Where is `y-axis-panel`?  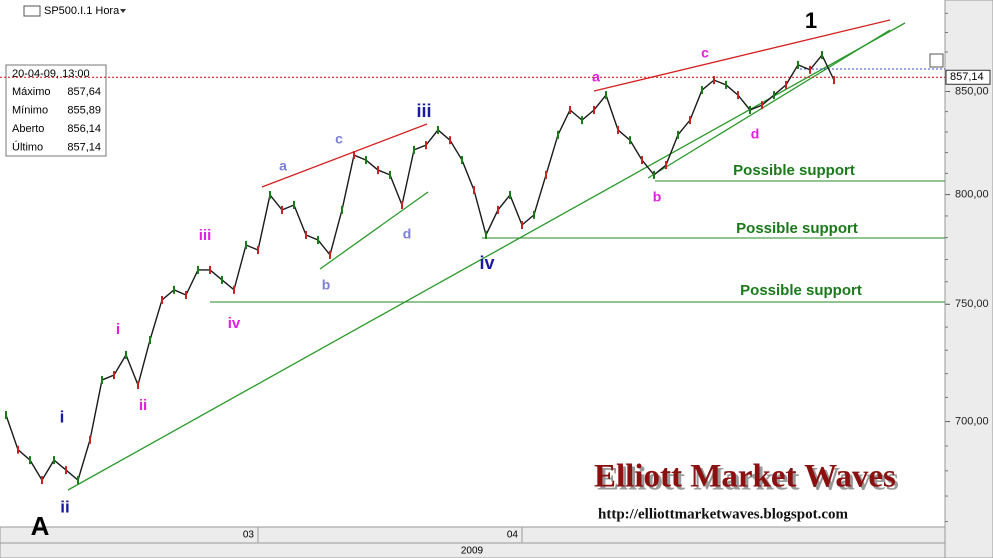 y-axis-panel is located at coordinates (968, 279).